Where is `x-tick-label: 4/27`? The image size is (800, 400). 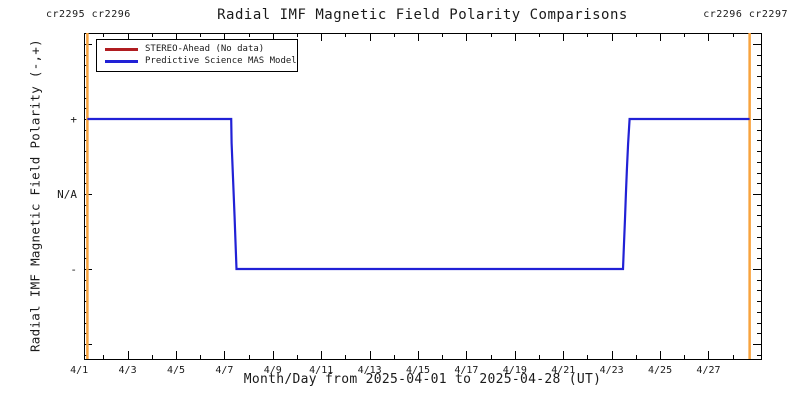
x-tick-label: 4/27 is located at coordinates (708, 370).